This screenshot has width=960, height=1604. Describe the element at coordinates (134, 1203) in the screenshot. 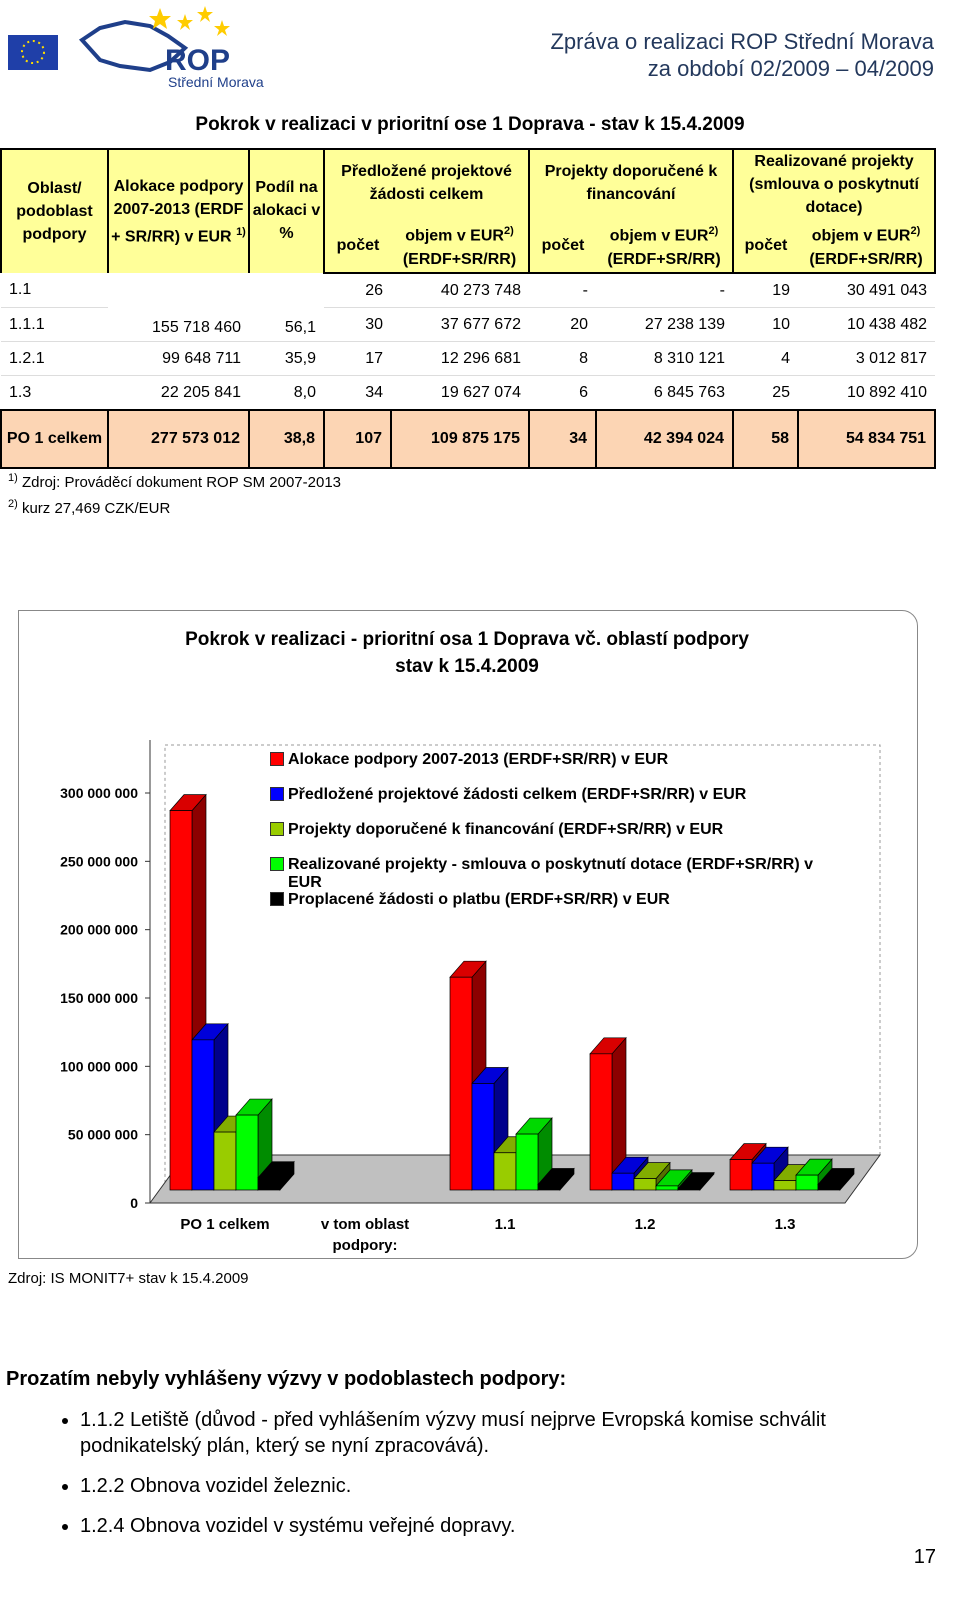

I see `y-tick-label: 0` at that location.